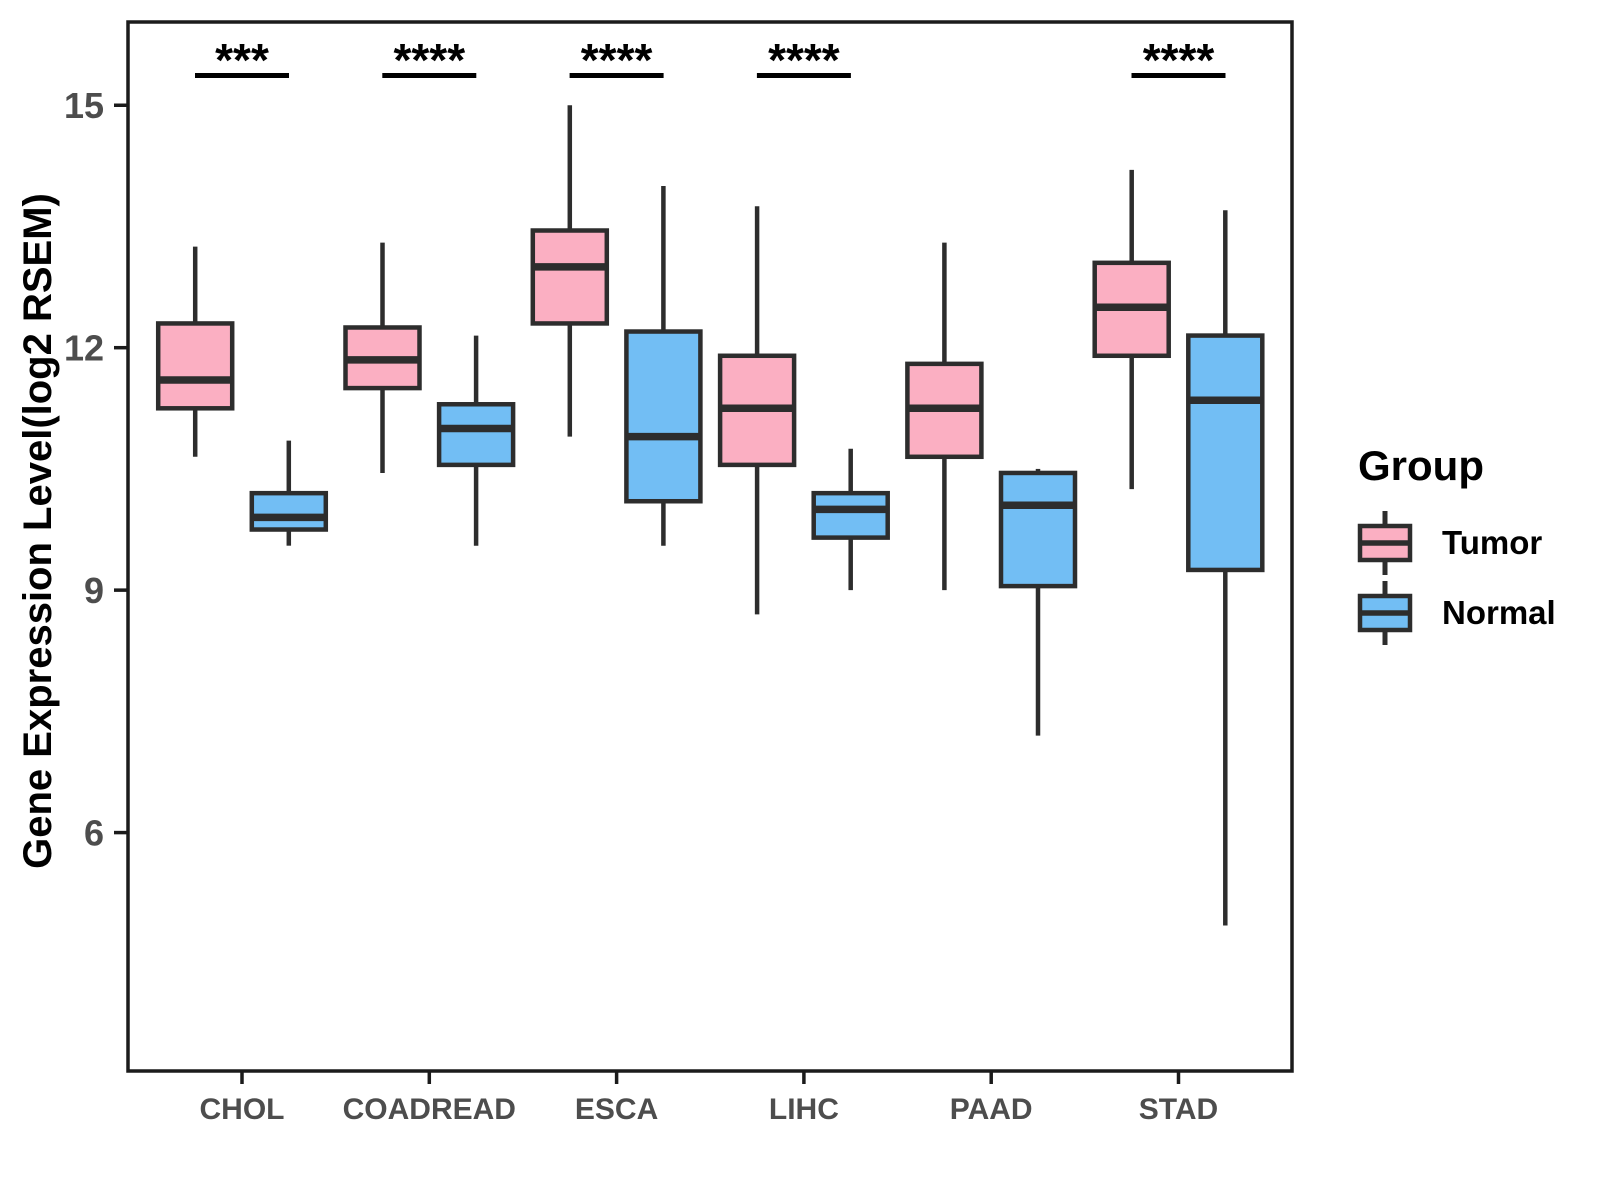  I want to click on legend: Group Tumor Normal, so click(1456, 545).